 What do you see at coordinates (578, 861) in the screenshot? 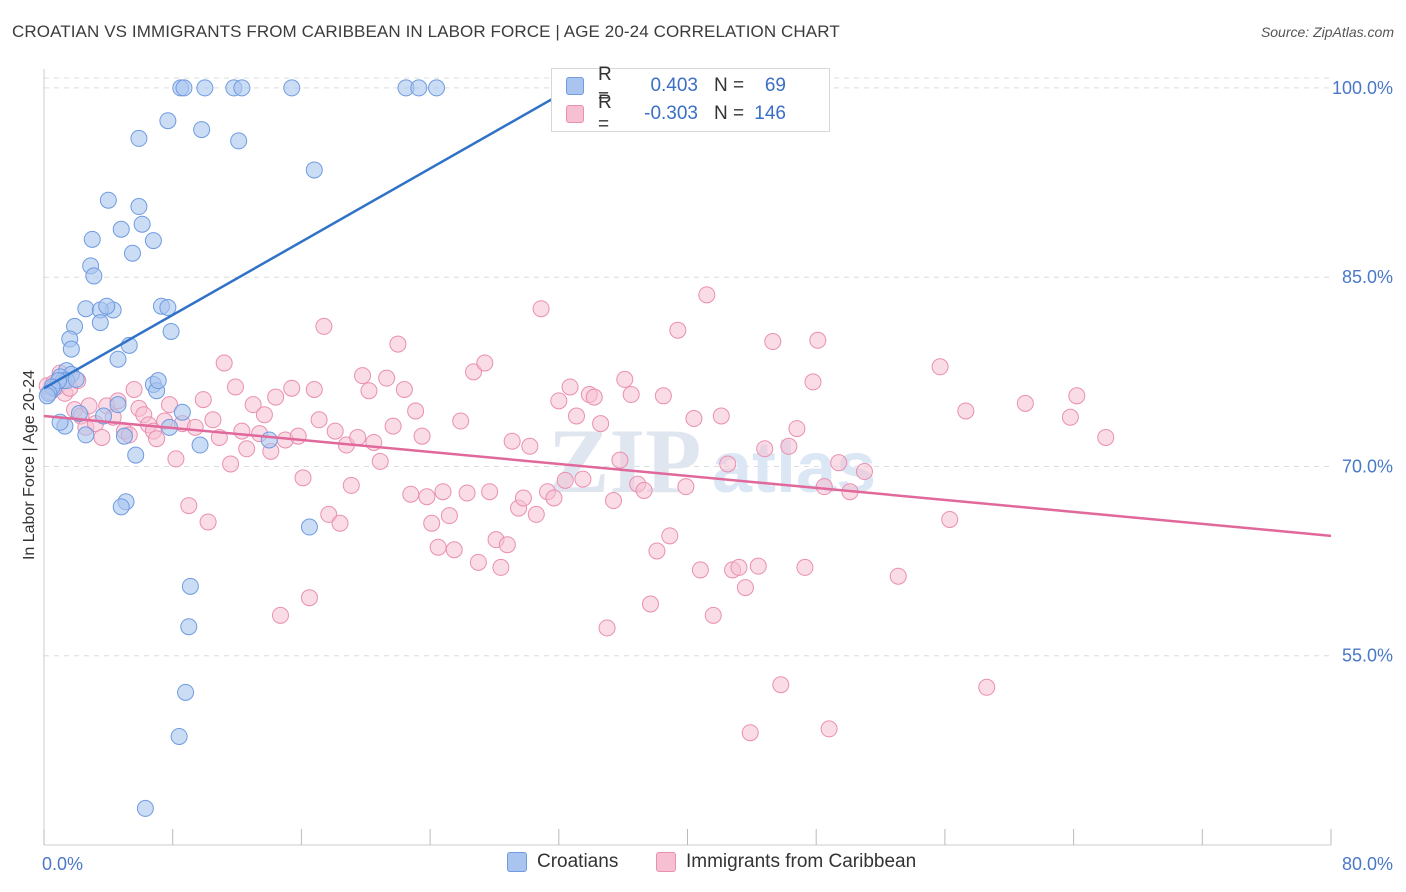
I see `bottom-legend-label: Croatians` at bounding box center [578, 861].